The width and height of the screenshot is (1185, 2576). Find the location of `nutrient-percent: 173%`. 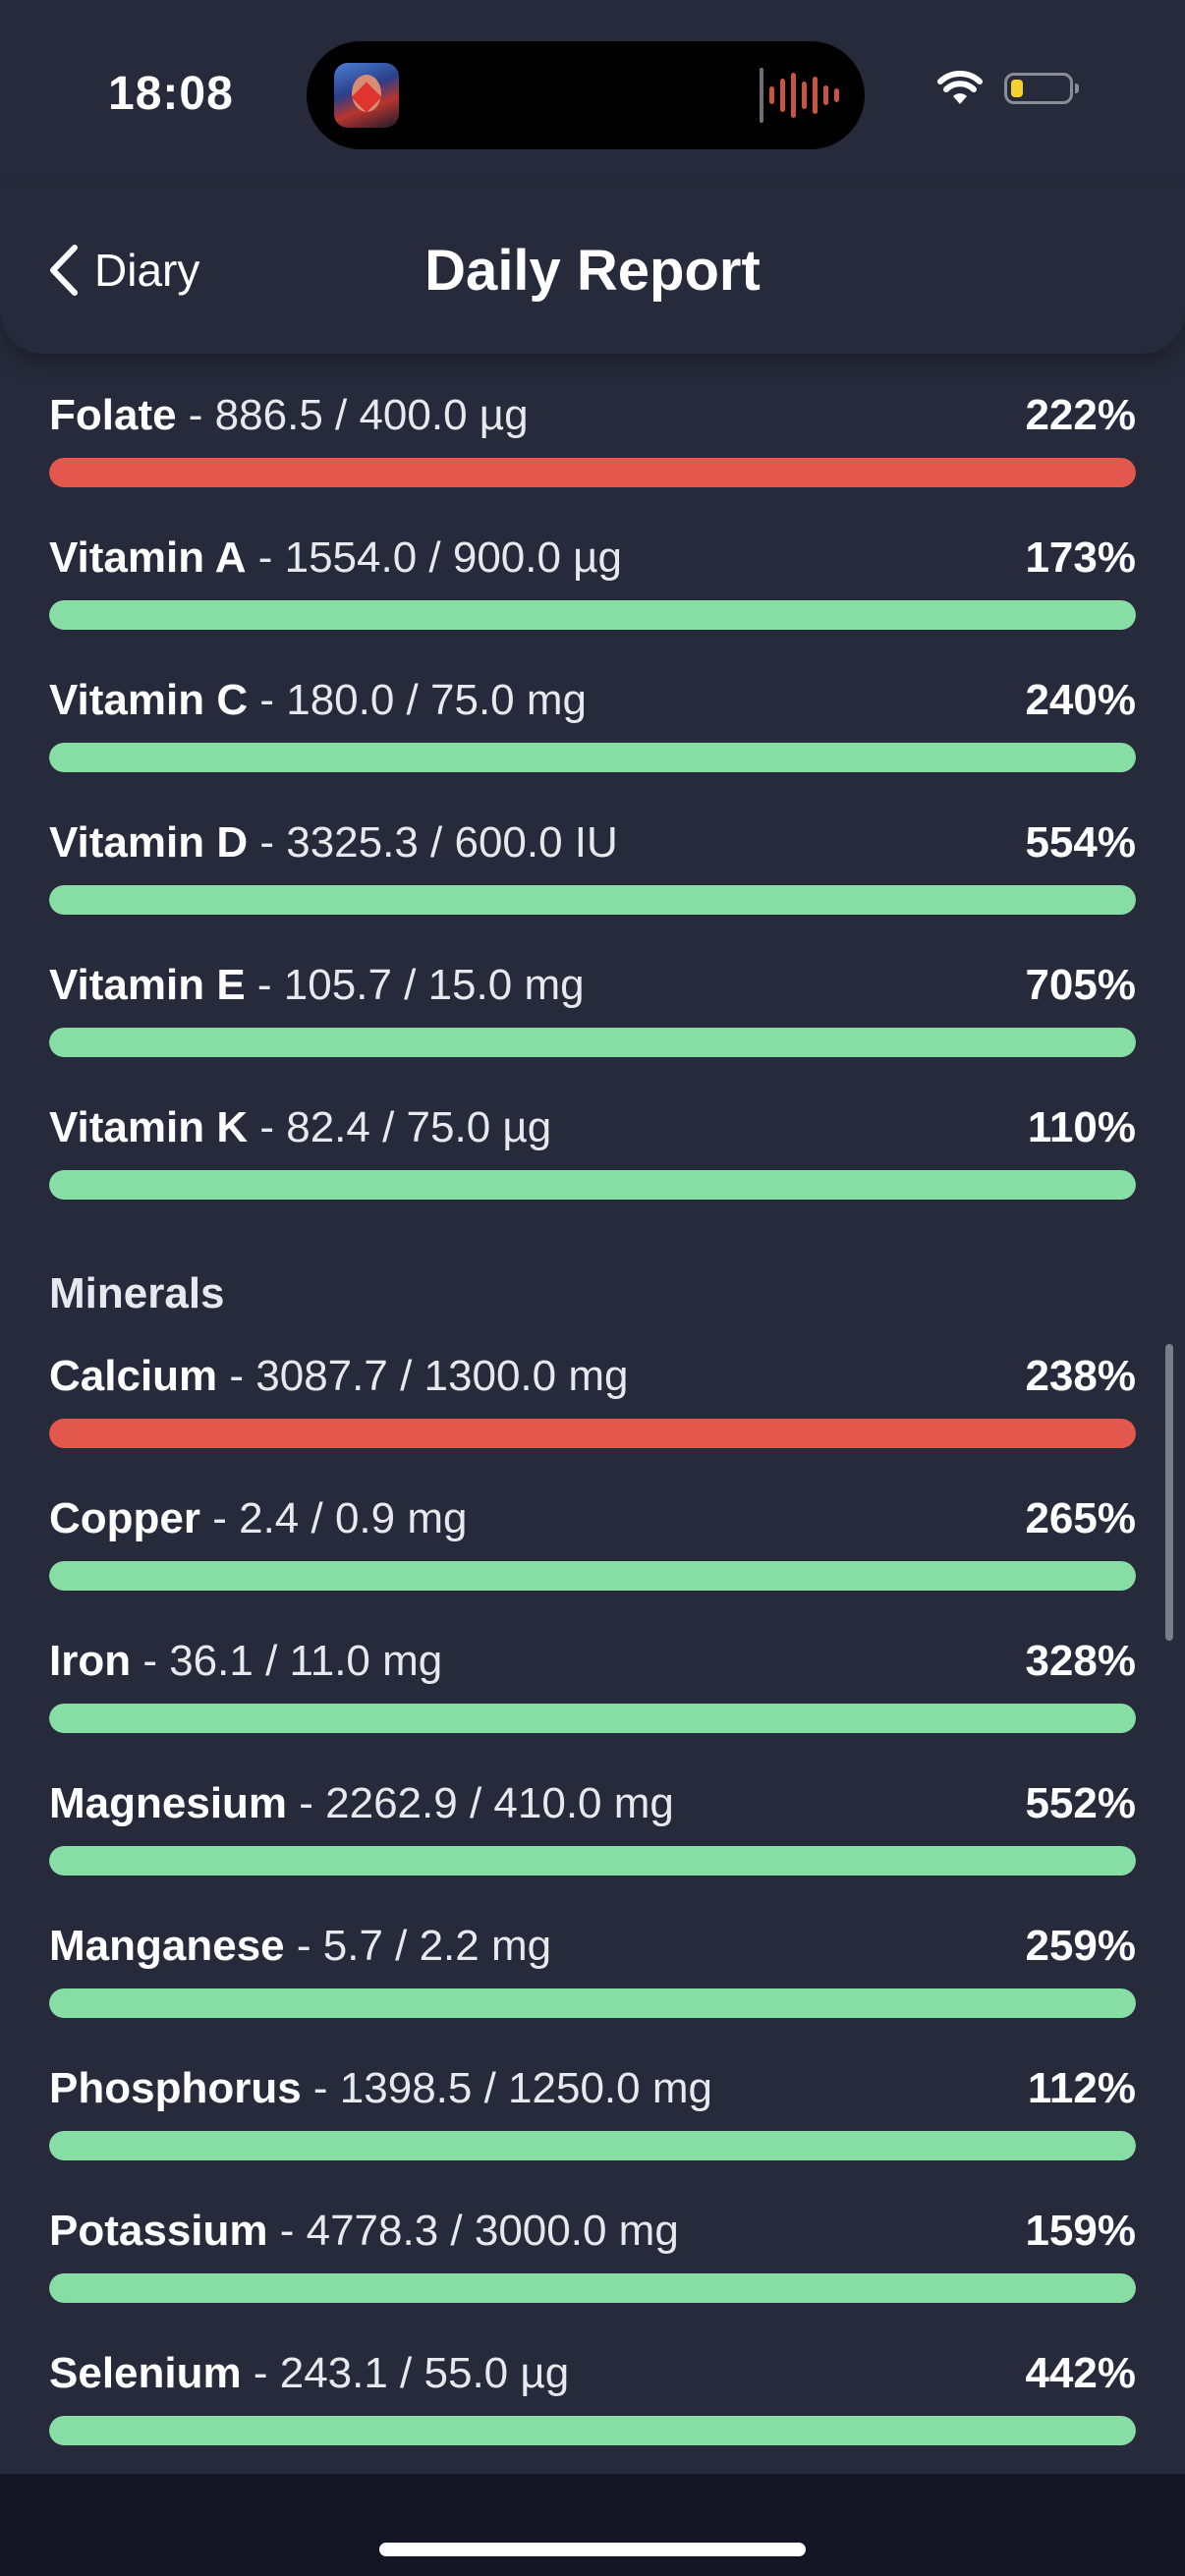

nutrient-percent: 173% is located at coordinates (1080, 557).